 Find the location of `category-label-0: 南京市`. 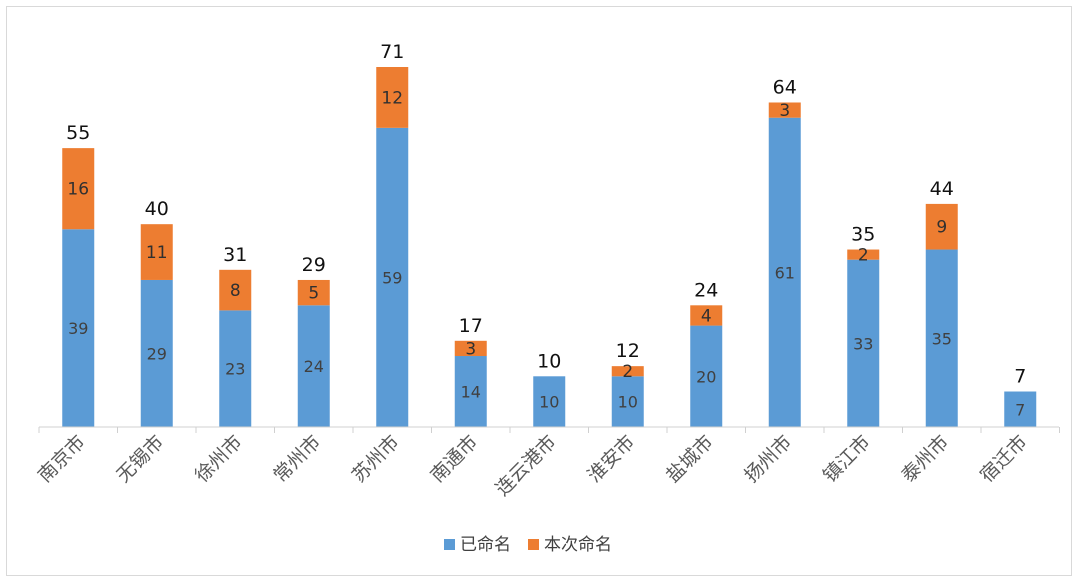

category-label-0: 南京市 is located at coordinates (62, 459).